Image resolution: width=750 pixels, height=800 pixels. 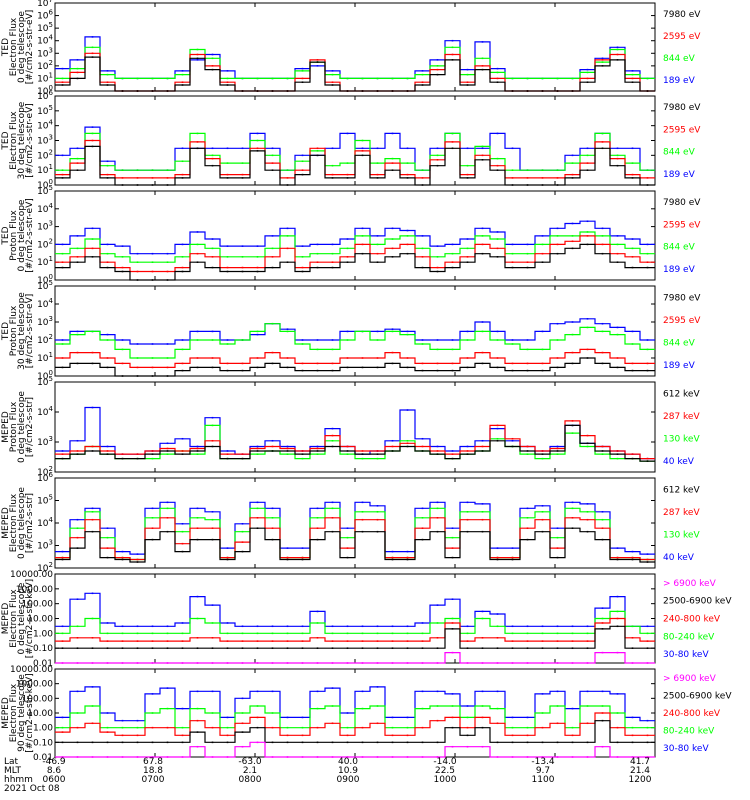 What do you see at coordinates (640, 762) in the screenshot?
I see `tick-lat-6: 41.7` at bounding box center [640, 762].